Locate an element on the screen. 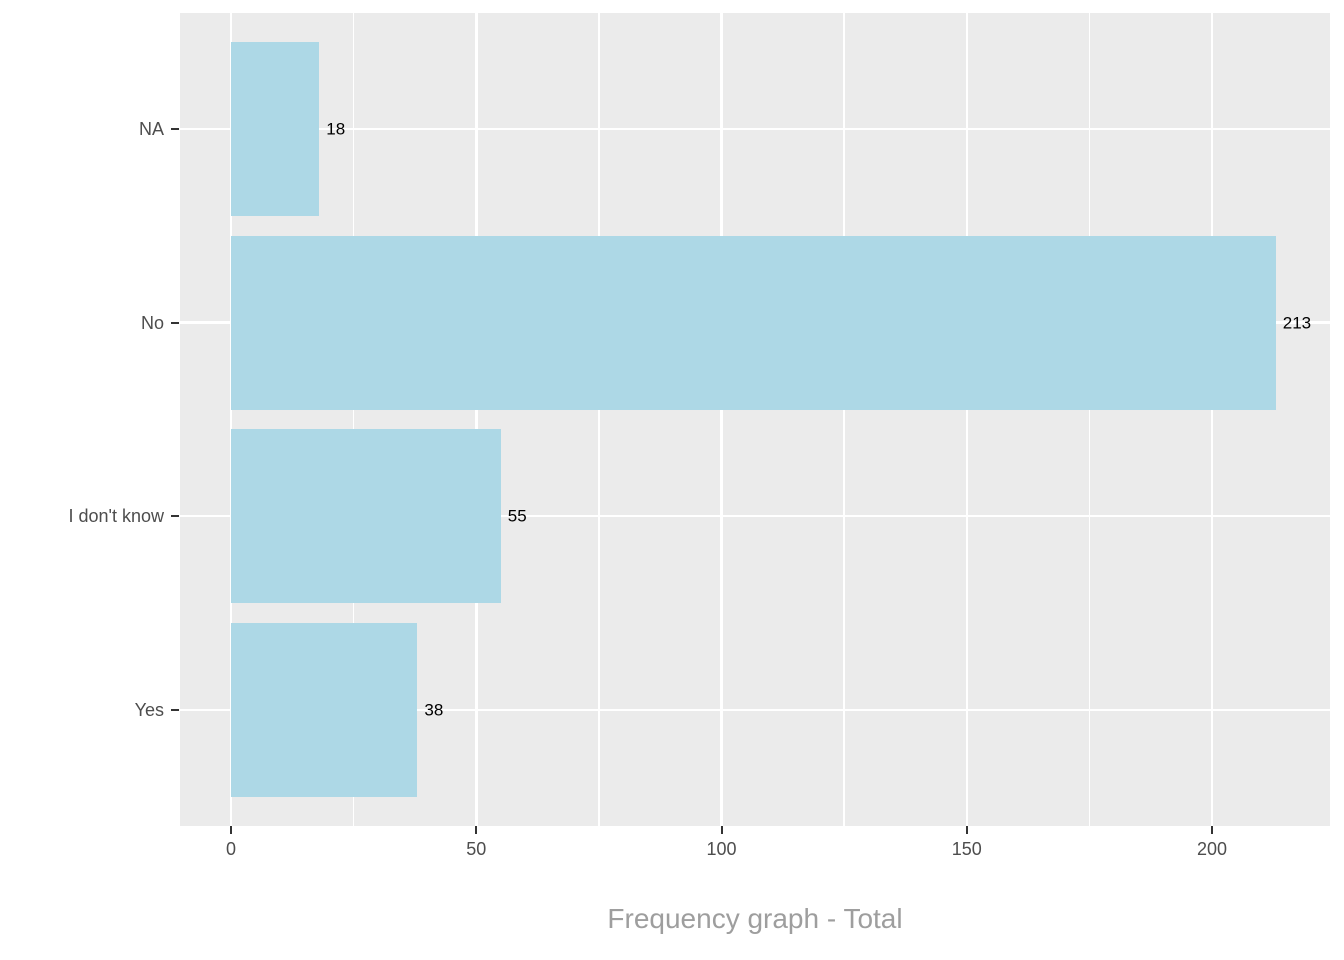 This screenshot has height=960, width=1344. bar-value-label: 55 is located at coordinates (517, 516).